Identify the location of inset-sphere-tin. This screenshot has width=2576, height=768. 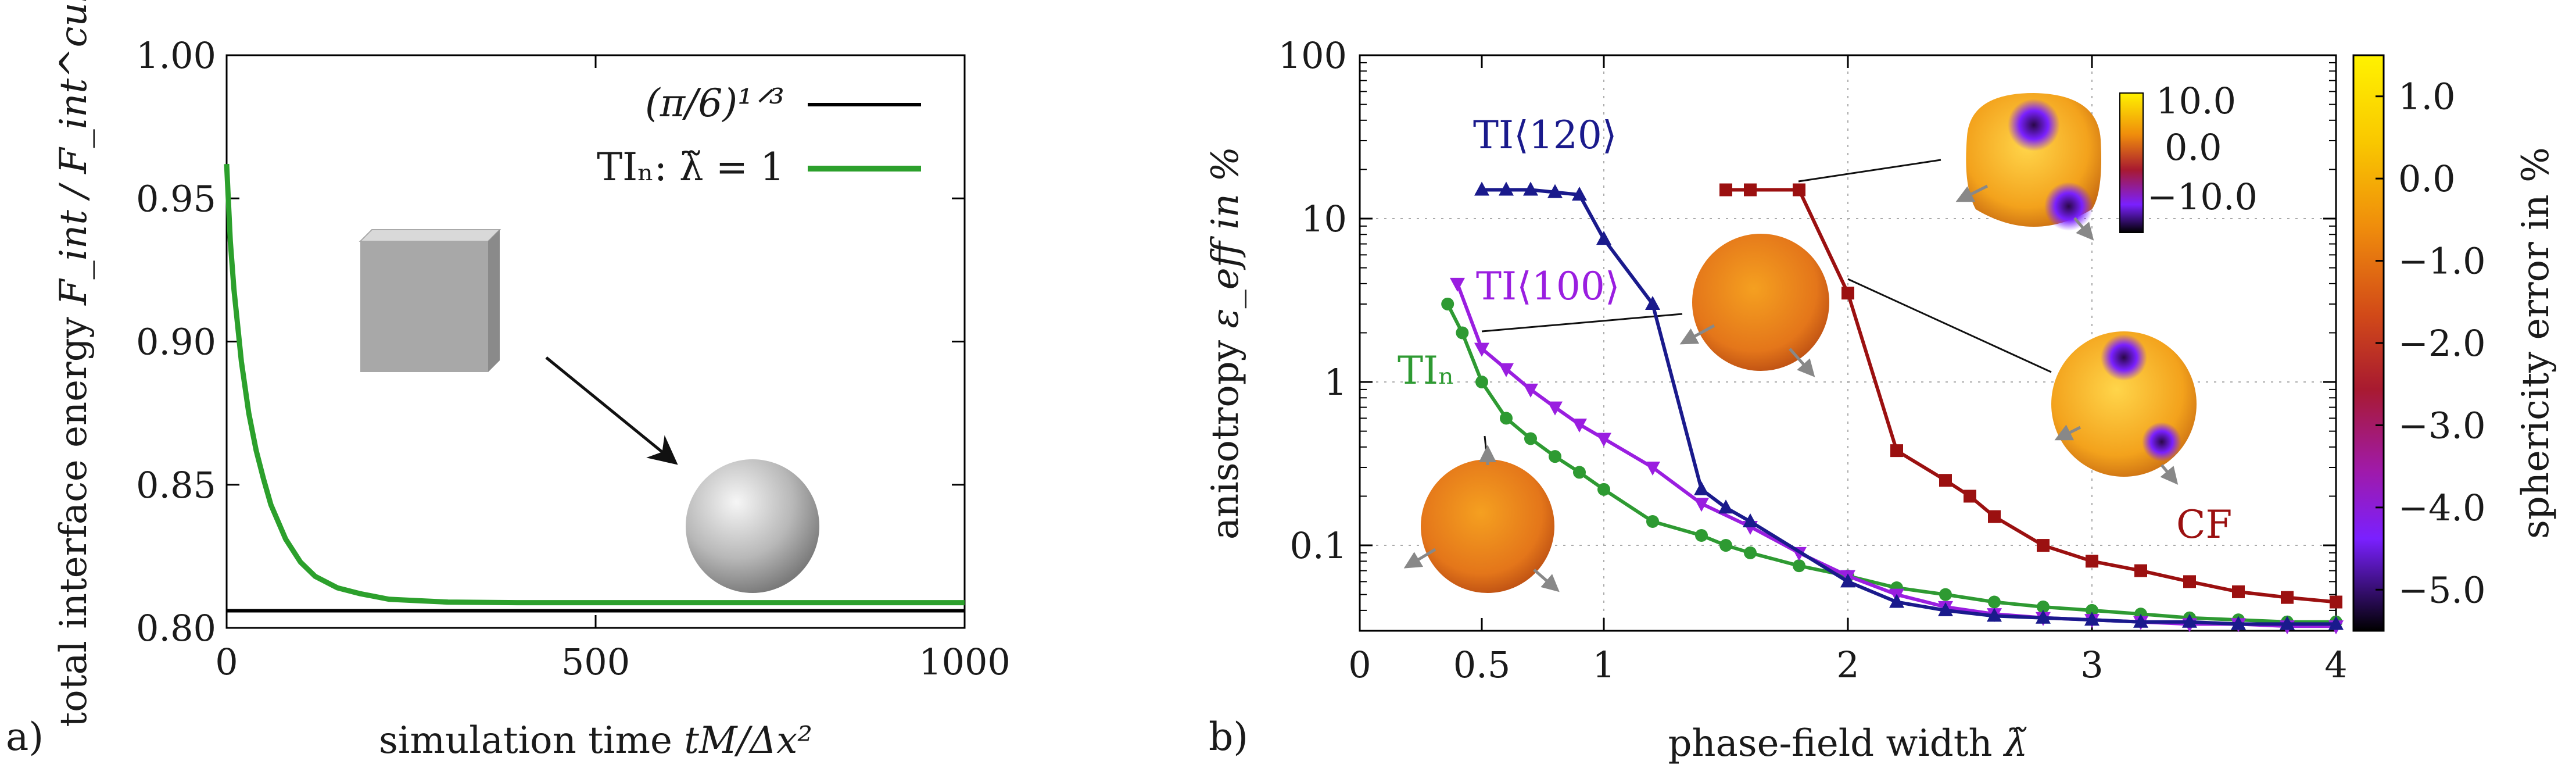
(1481, 519).